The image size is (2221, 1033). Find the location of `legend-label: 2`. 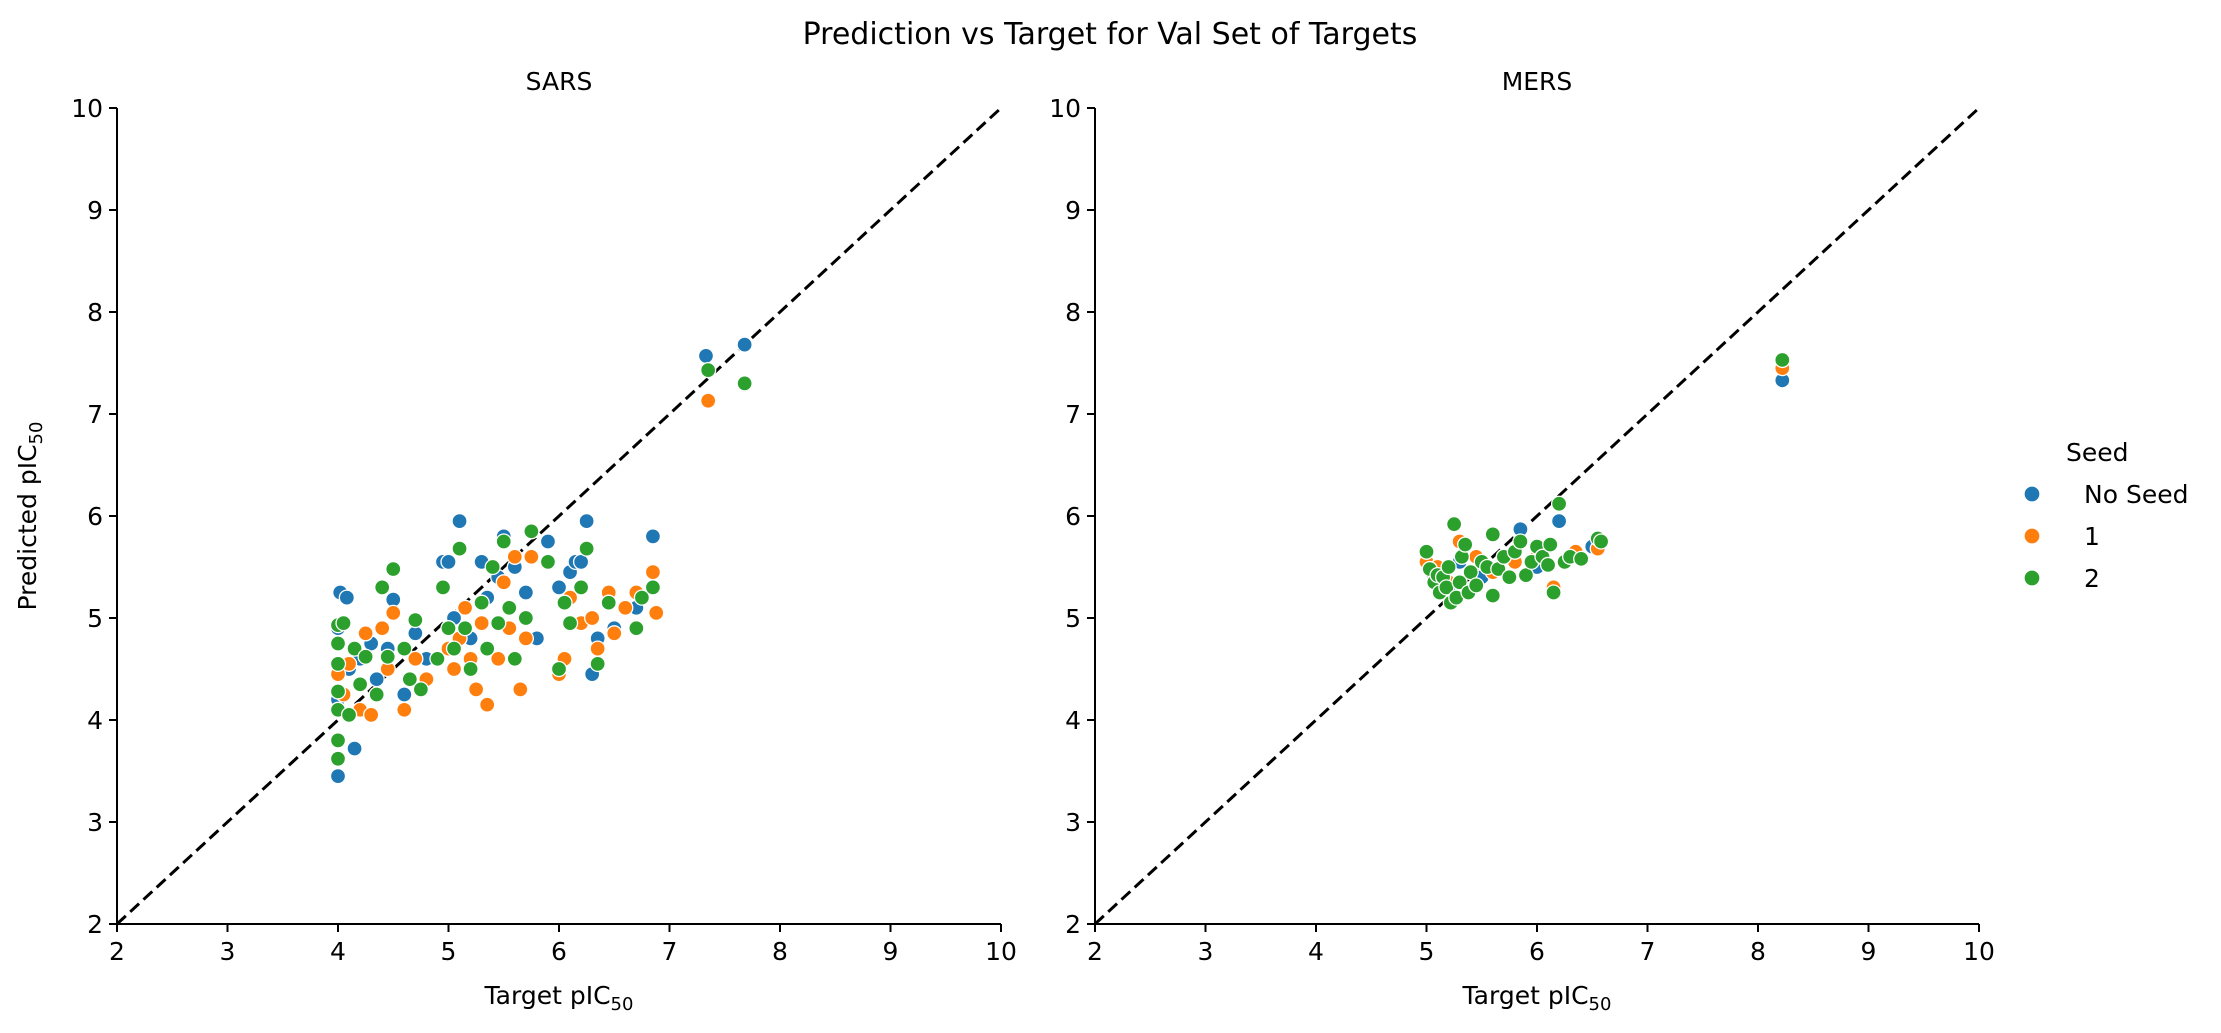

legend-label: 2 is located at coordinates (2092, 578).